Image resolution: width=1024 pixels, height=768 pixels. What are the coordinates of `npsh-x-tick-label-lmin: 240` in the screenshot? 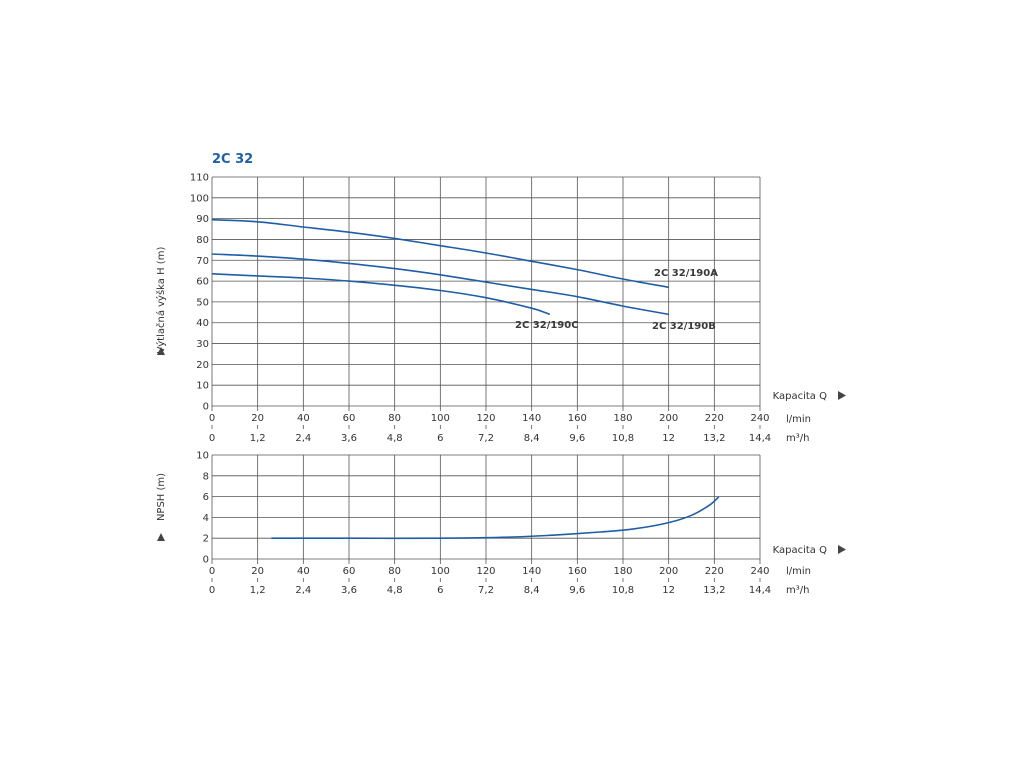 It's located at (759, 571).